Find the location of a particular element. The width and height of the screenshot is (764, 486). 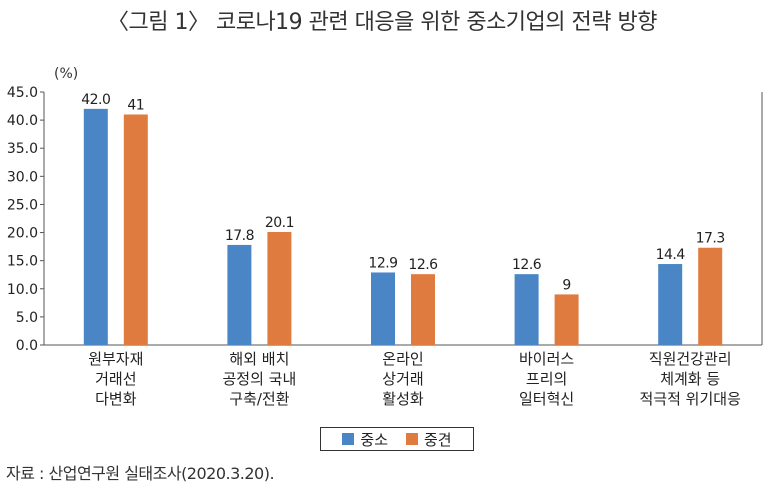

x-category-label: 적극적 위기대응 is located at coordinates (690, 399).